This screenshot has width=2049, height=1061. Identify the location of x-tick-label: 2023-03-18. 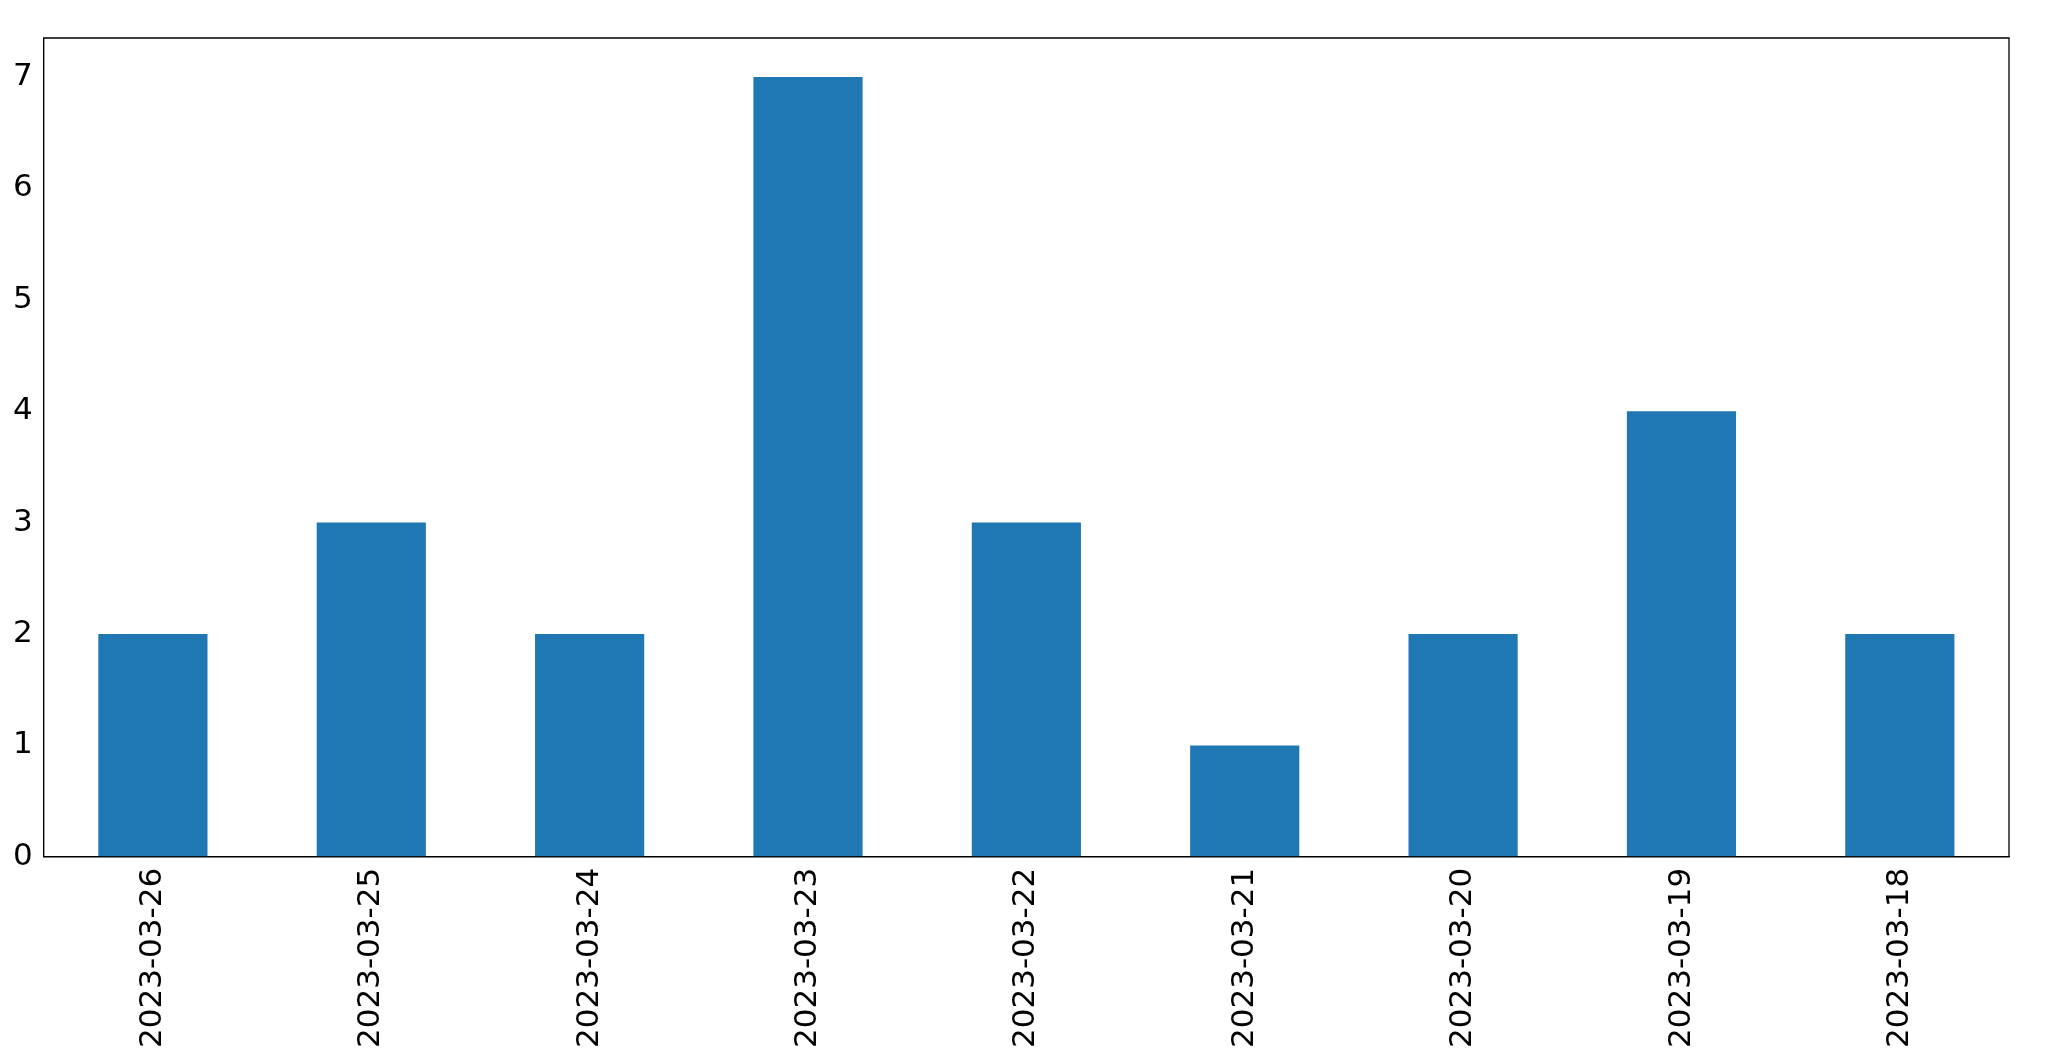
(1896, 958).